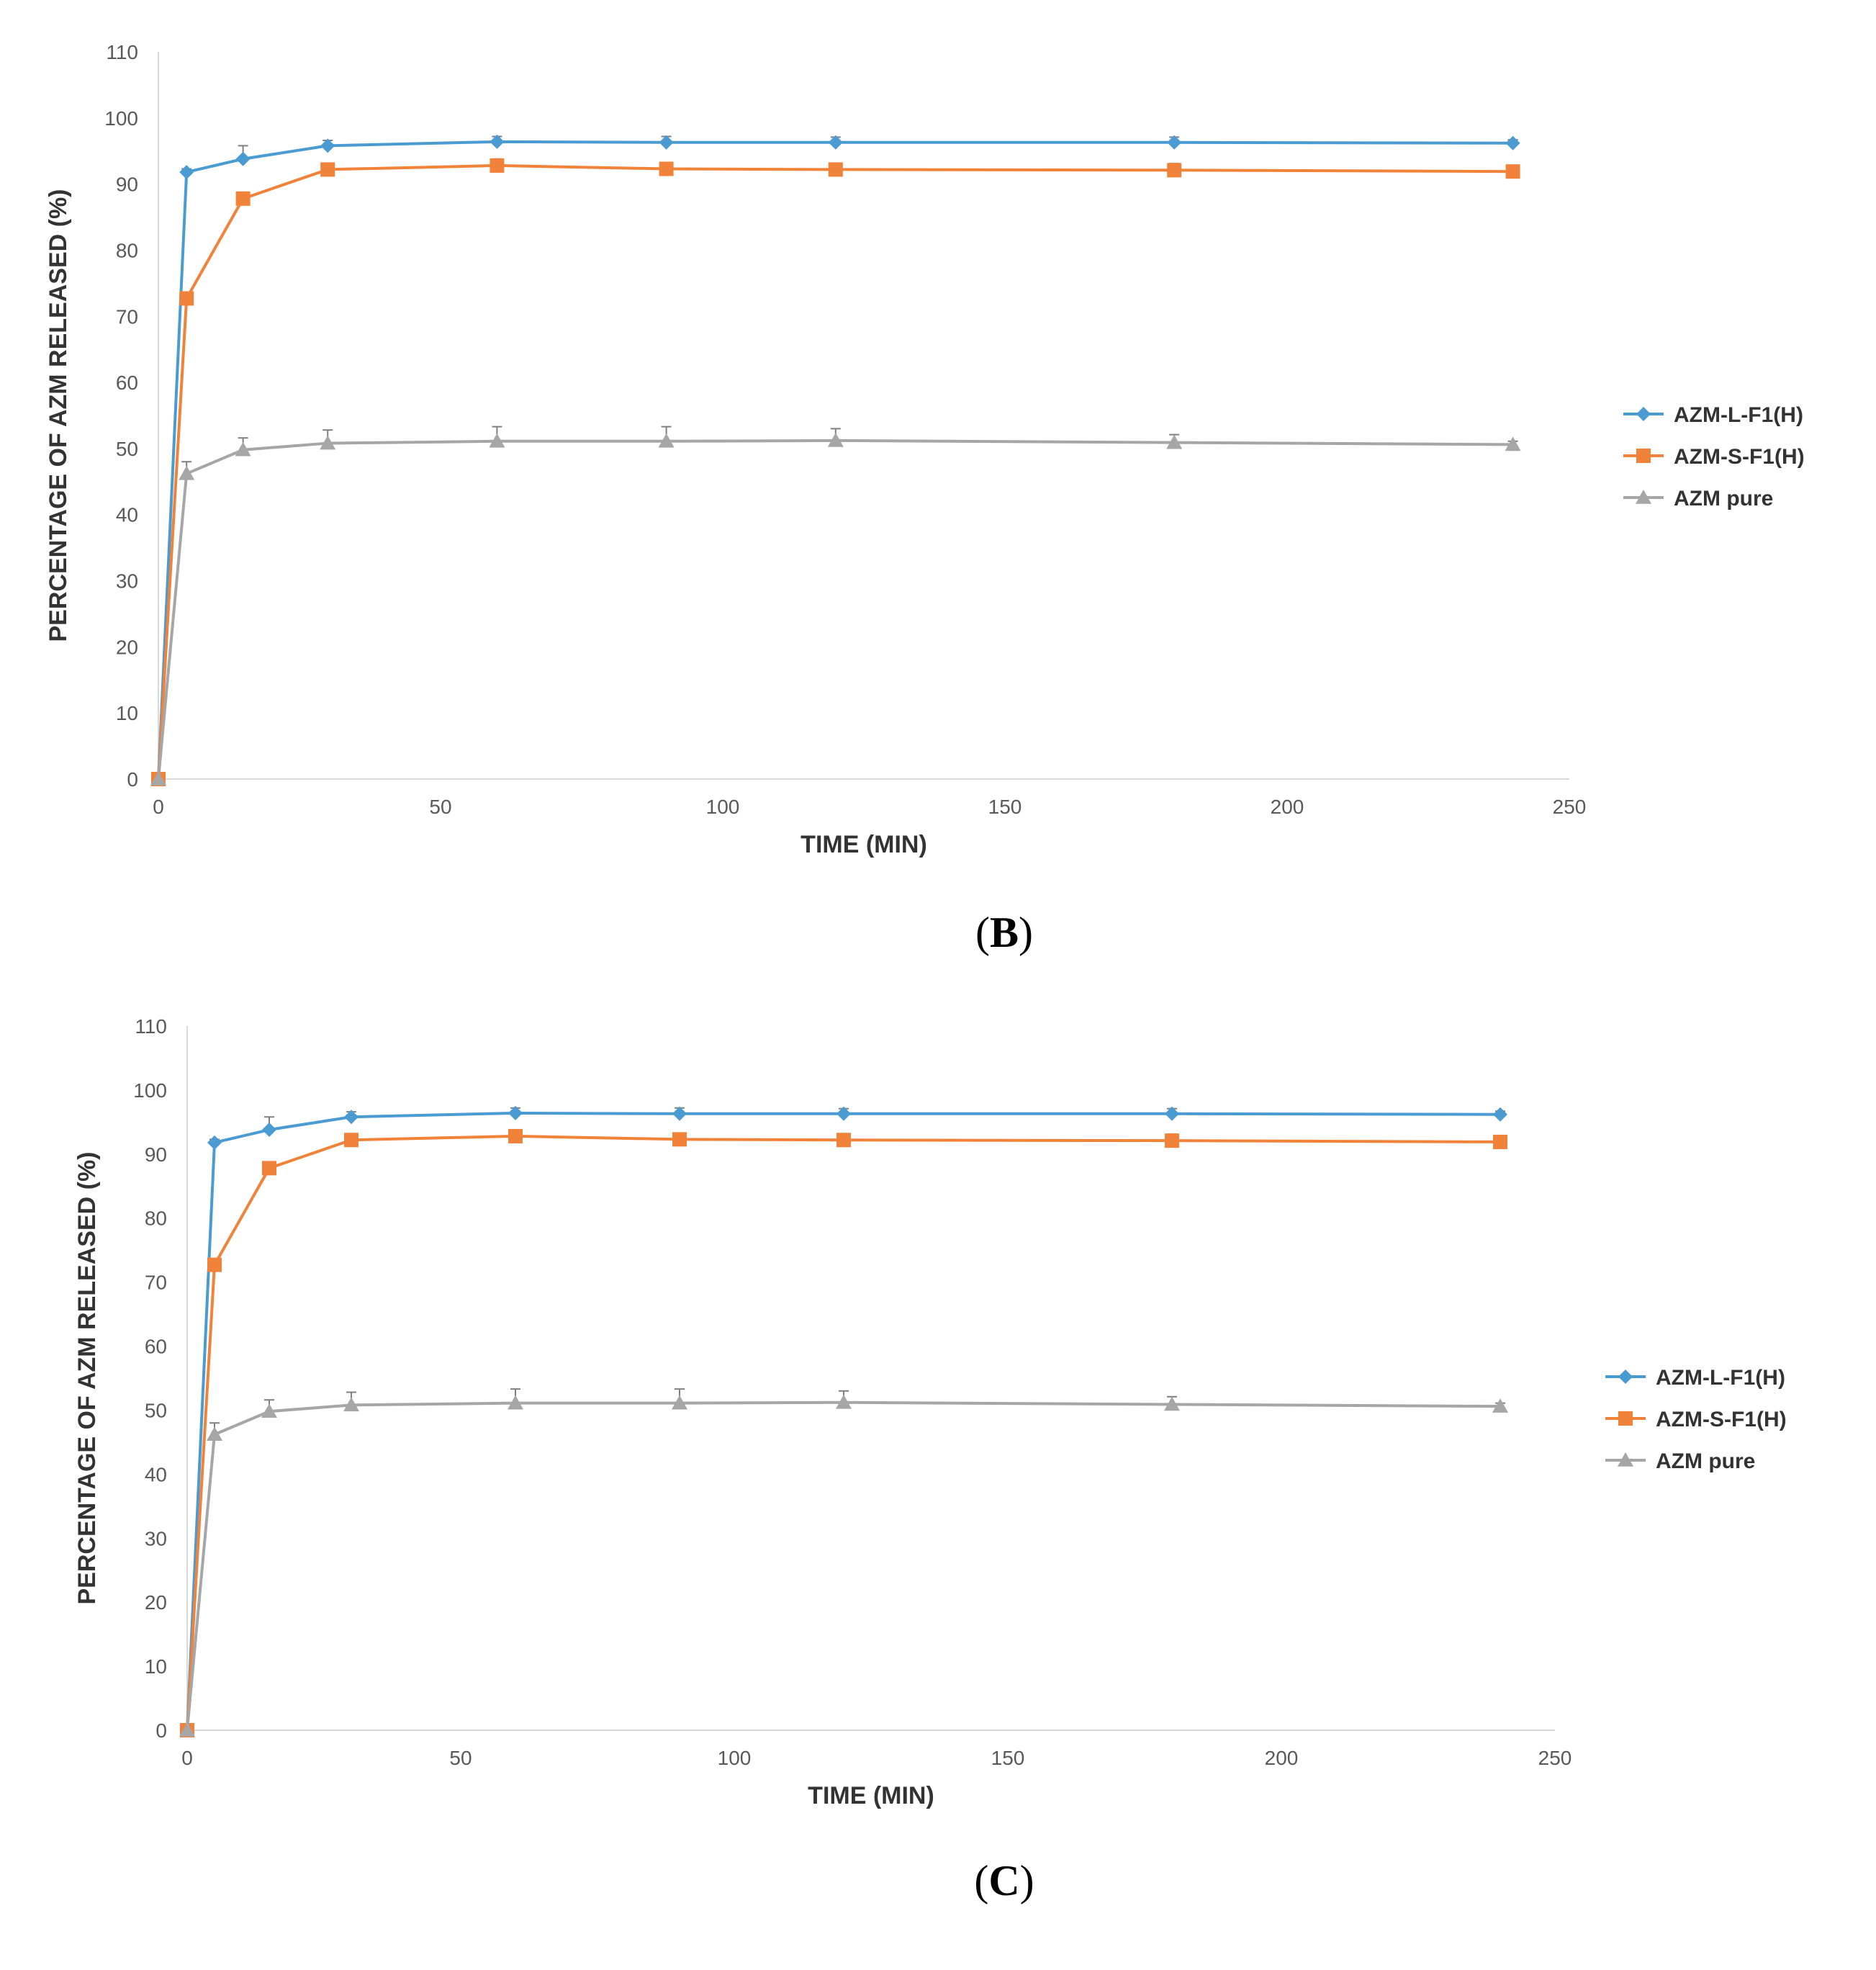 The image size is (1876, 1970). What do you see at coordinates (1004, 1881) in the screenshot?
I see `panel-label: (C)` at bounding box center [1004, 1881].